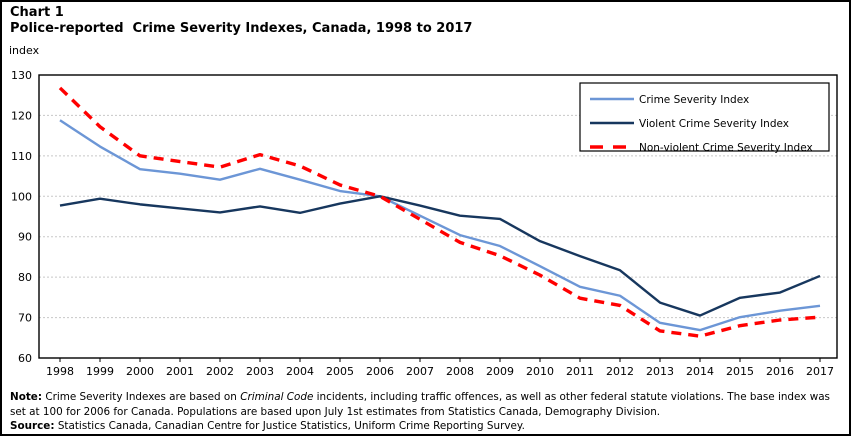 The image size is (851, 436). Describe the element at coordinates (140, 371) in the screenshot. I see `x-axis-label: 2000` at that location.